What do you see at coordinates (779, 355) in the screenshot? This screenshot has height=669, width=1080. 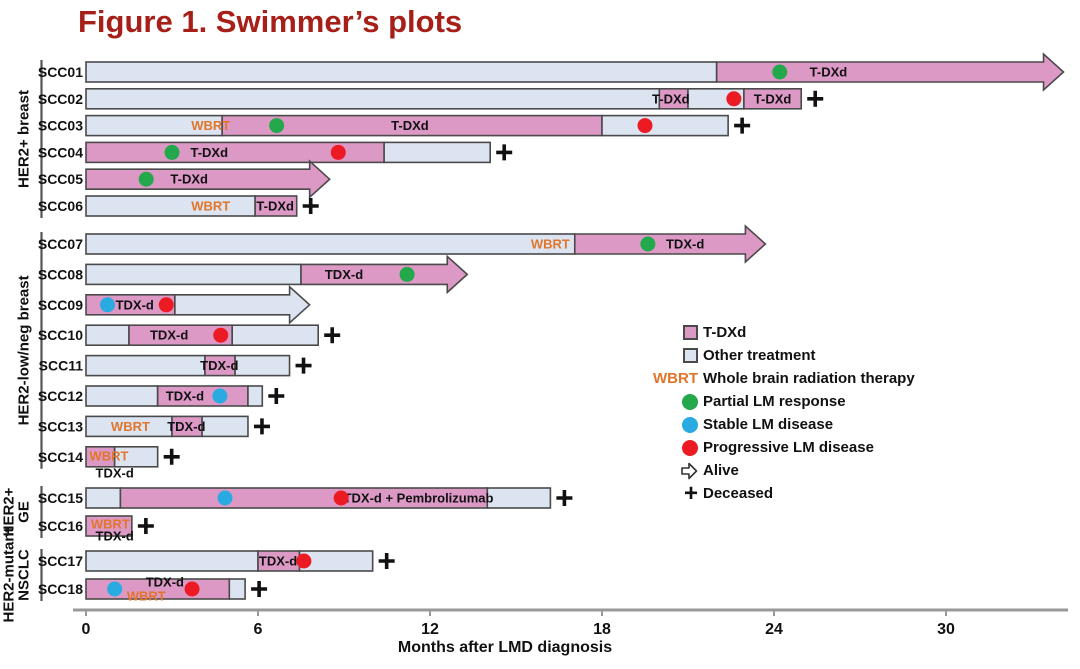 I see `legend-item: Other treatment` at bounding box center [779, 355].